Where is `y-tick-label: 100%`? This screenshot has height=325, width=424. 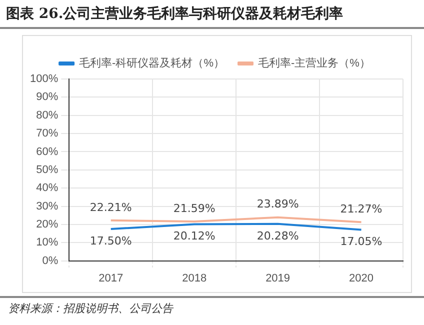 y-tick-label: 100% is located at coordinates (44, 79).